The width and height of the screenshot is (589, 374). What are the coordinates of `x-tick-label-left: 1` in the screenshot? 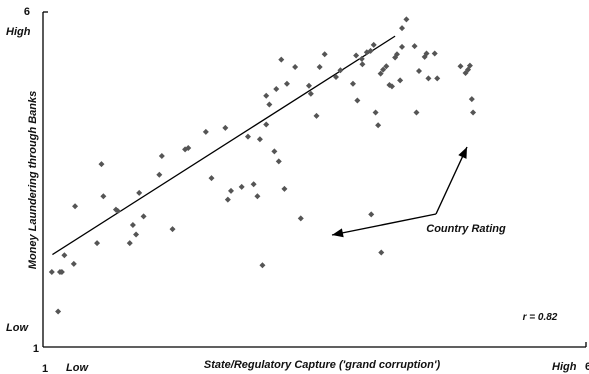 It's located at (45, 368).